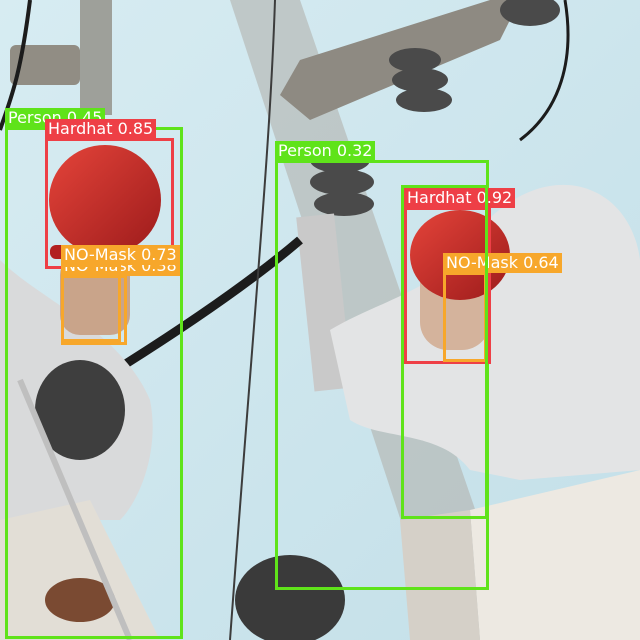 This screenshot has width=640, height=640. I want to click on detection-label: Person 0.32, so click(325, 151).